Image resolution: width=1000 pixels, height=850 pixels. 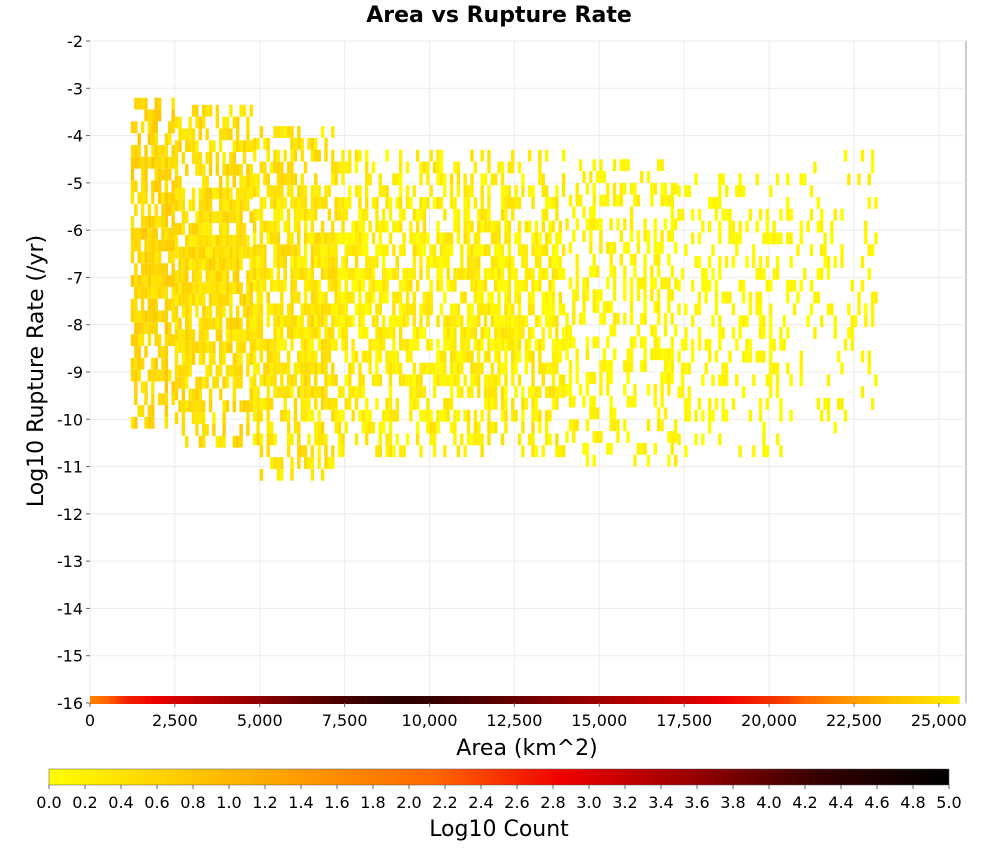 I want to click on colorbar-tick-label: 0.8, so click(x=192, y=802).